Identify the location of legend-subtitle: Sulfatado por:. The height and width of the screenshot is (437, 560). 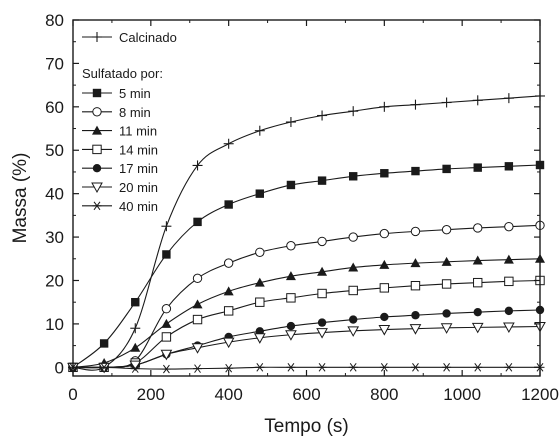
(122, 73).